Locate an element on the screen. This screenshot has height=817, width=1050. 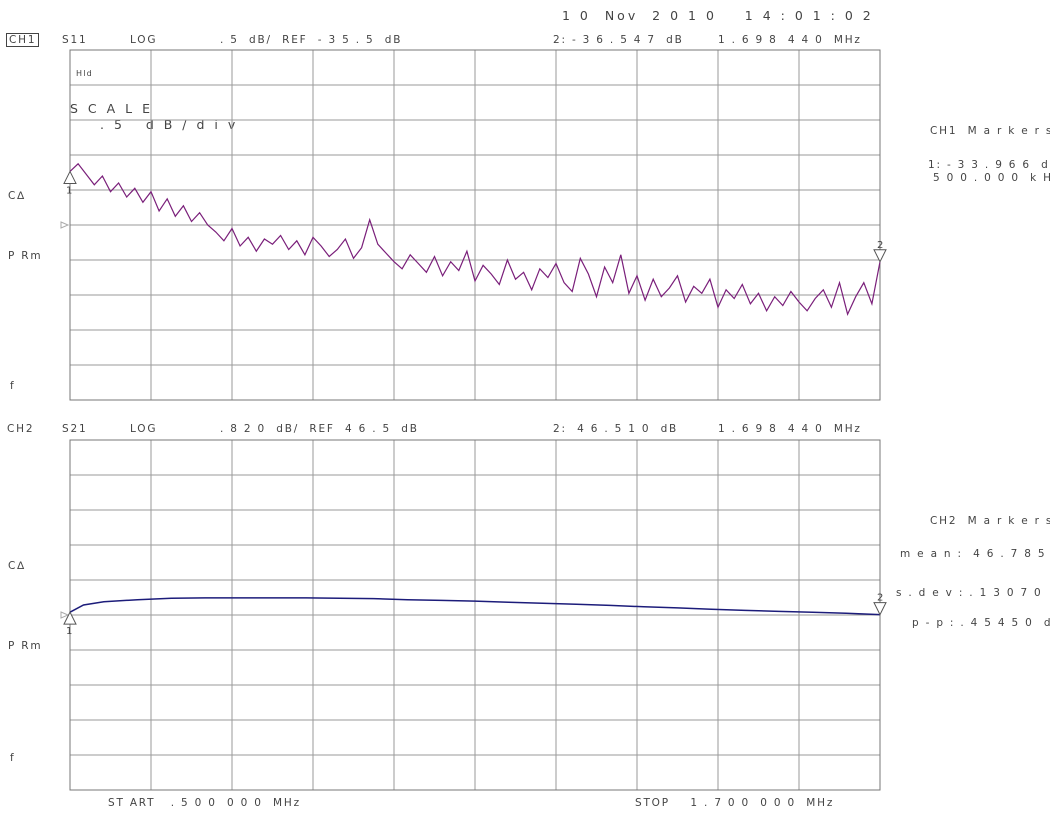
ch2-label-ca: C∆ is located at coordinates (17, 566).